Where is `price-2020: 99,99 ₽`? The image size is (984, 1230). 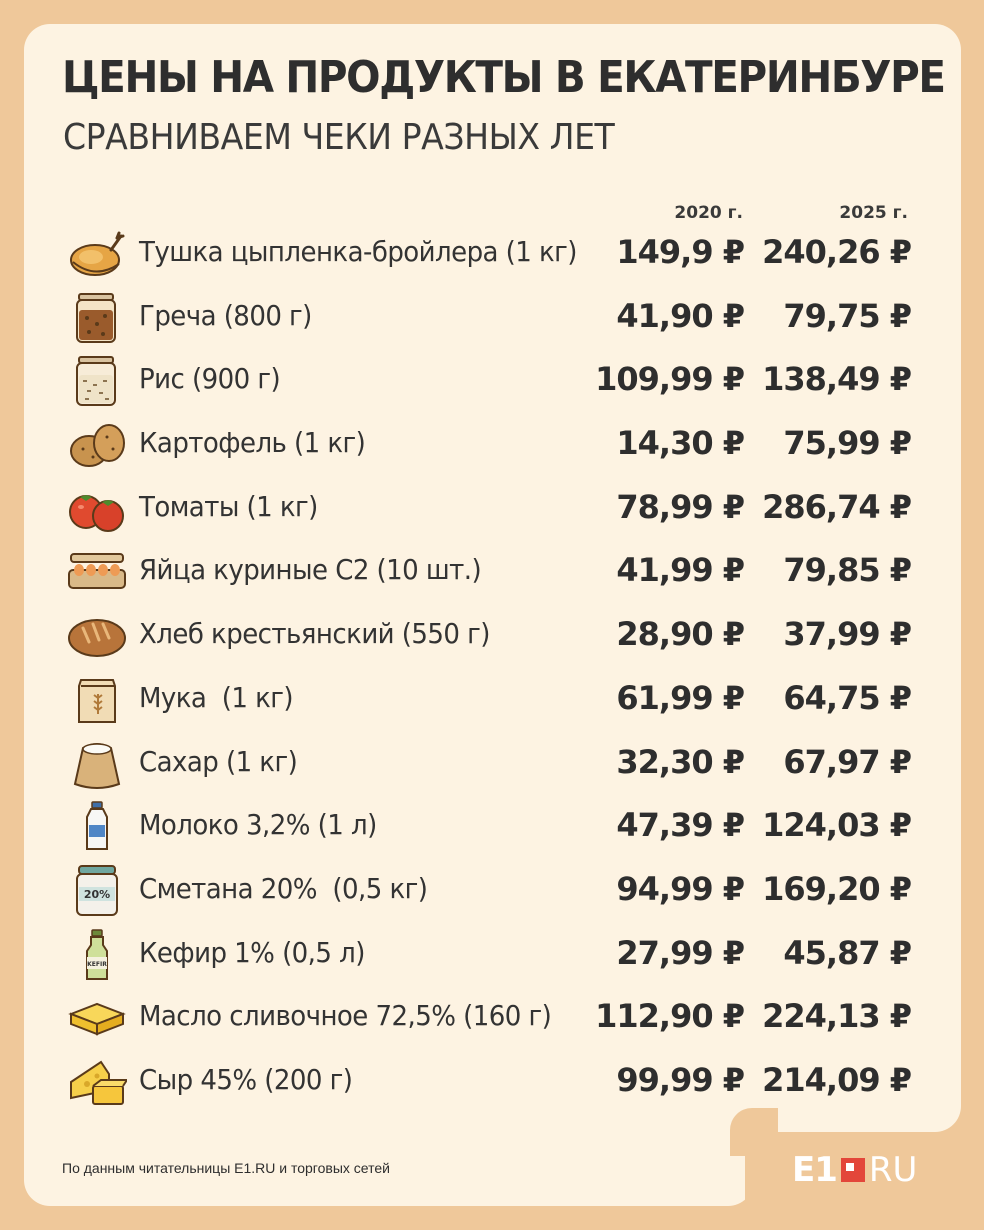
price-2020: 99,99 ₽ is located at coordinates (680, 1079).